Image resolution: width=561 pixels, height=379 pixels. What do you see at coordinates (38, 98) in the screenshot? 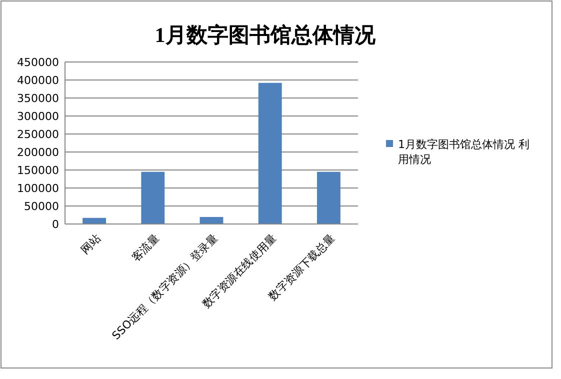
I see `y-tick-label: 350000` at bounding box center [38, 98].